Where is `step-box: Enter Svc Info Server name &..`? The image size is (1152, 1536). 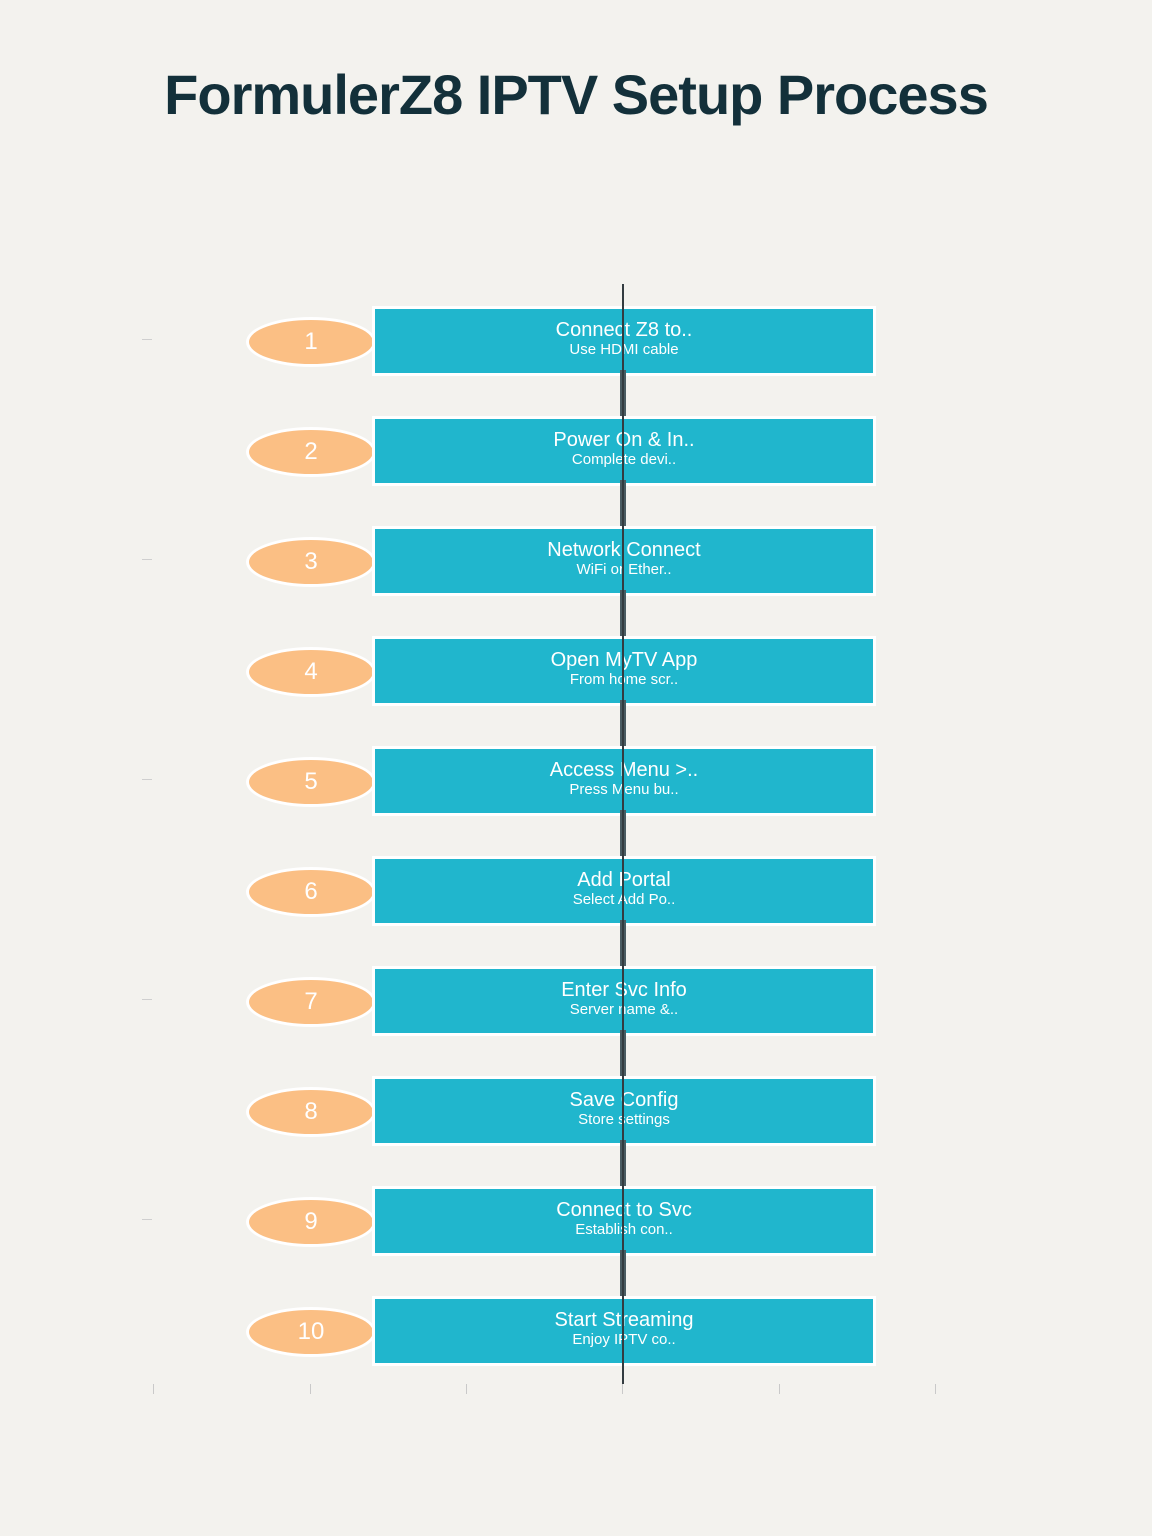
step-box: Enter Svc Info Server name &.. is located at coordinates (624, 1001).